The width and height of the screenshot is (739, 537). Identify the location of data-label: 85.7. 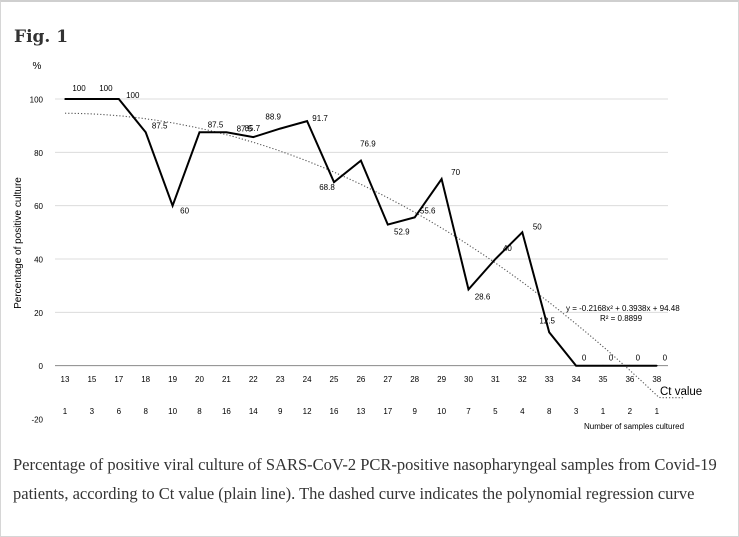
(253, 128).